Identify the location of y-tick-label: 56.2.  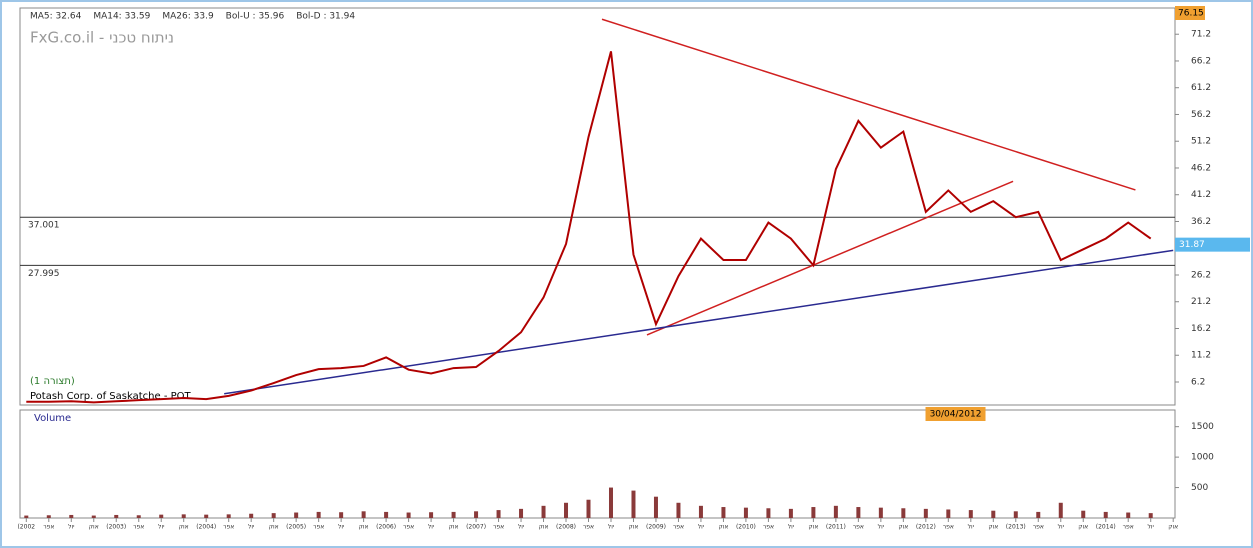
(1201, 115).